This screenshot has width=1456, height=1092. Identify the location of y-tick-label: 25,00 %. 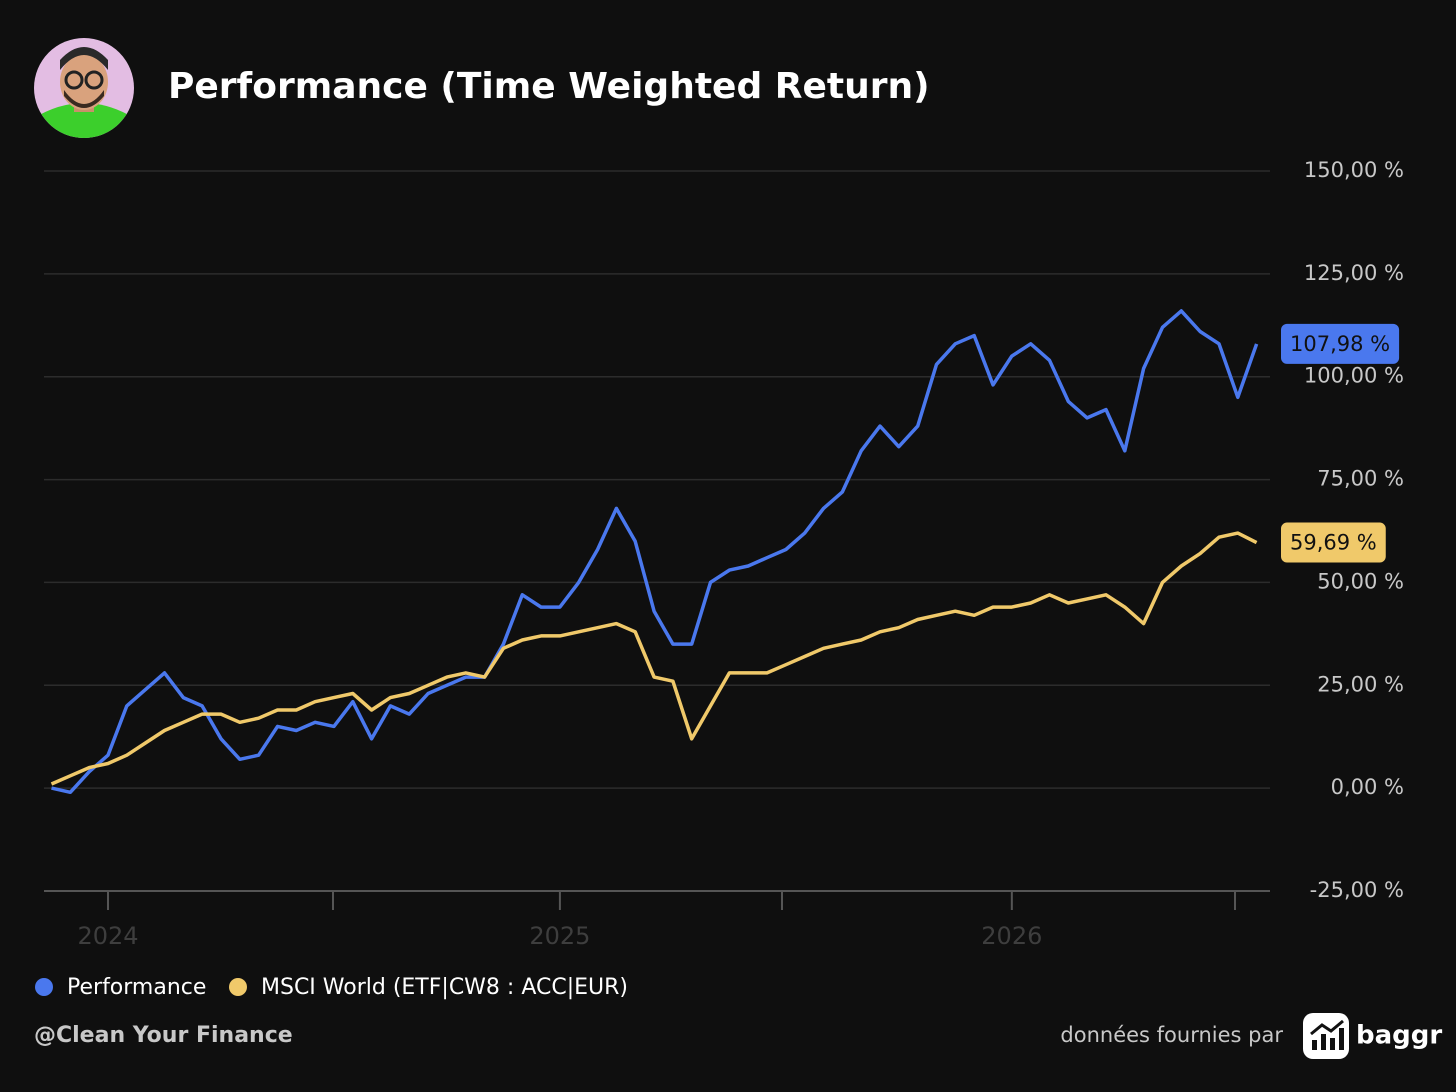
(1360, 684).